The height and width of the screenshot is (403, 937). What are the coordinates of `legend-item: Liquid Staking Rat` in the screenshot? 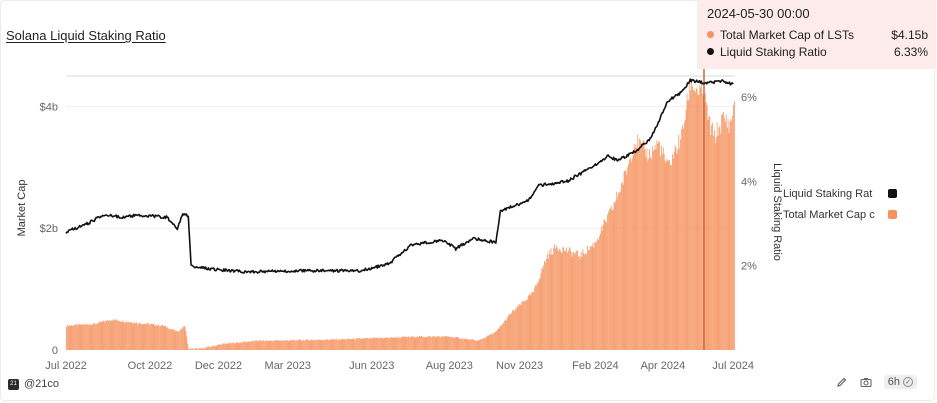 It's located at (840, 194).